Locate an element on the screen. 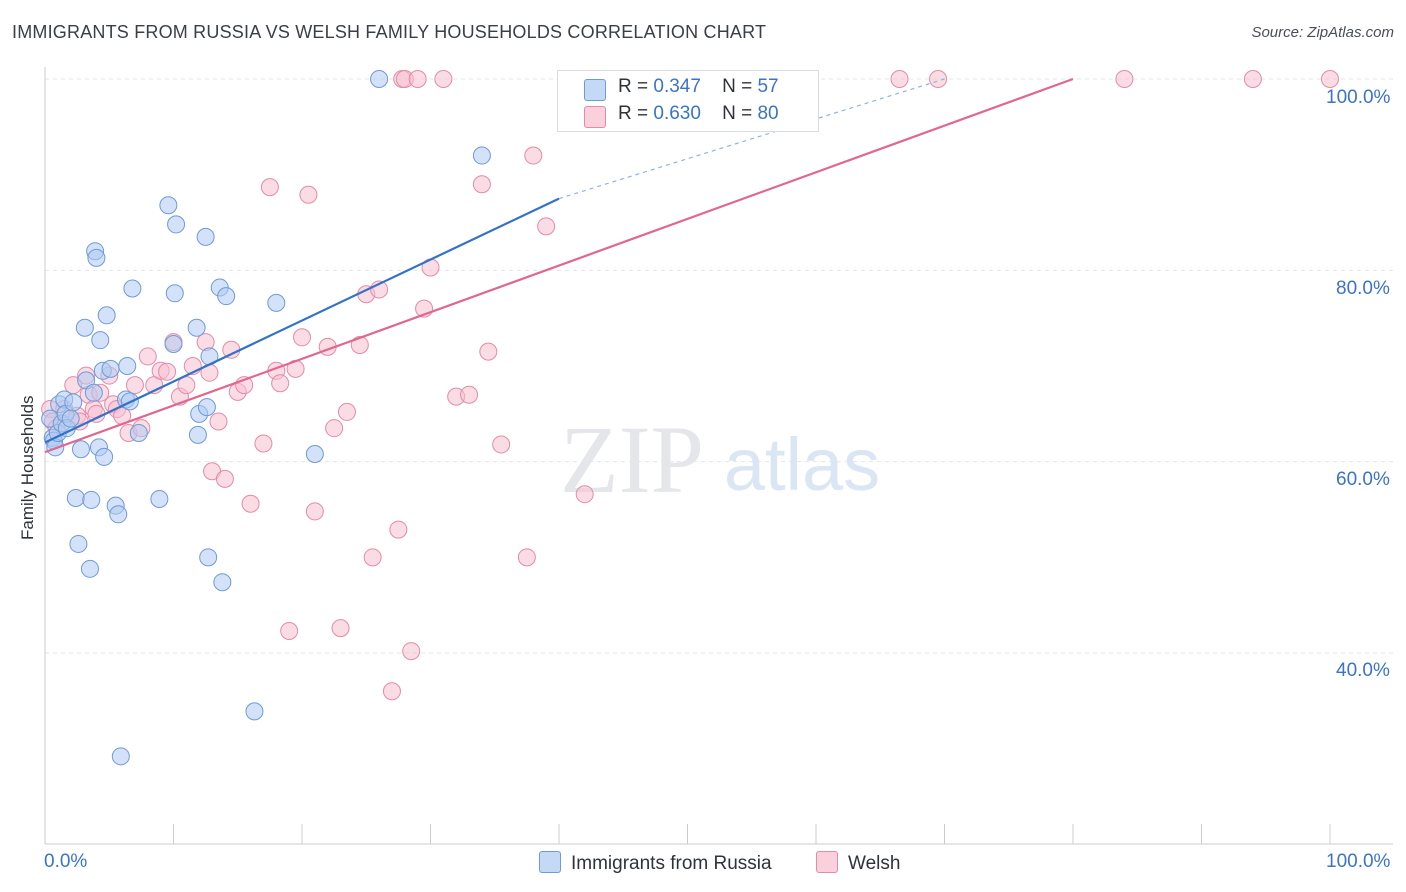 This screenshot has height=892, width=1406. y-tick-label-60: 60.0% is located at coordinates (1363, 479).